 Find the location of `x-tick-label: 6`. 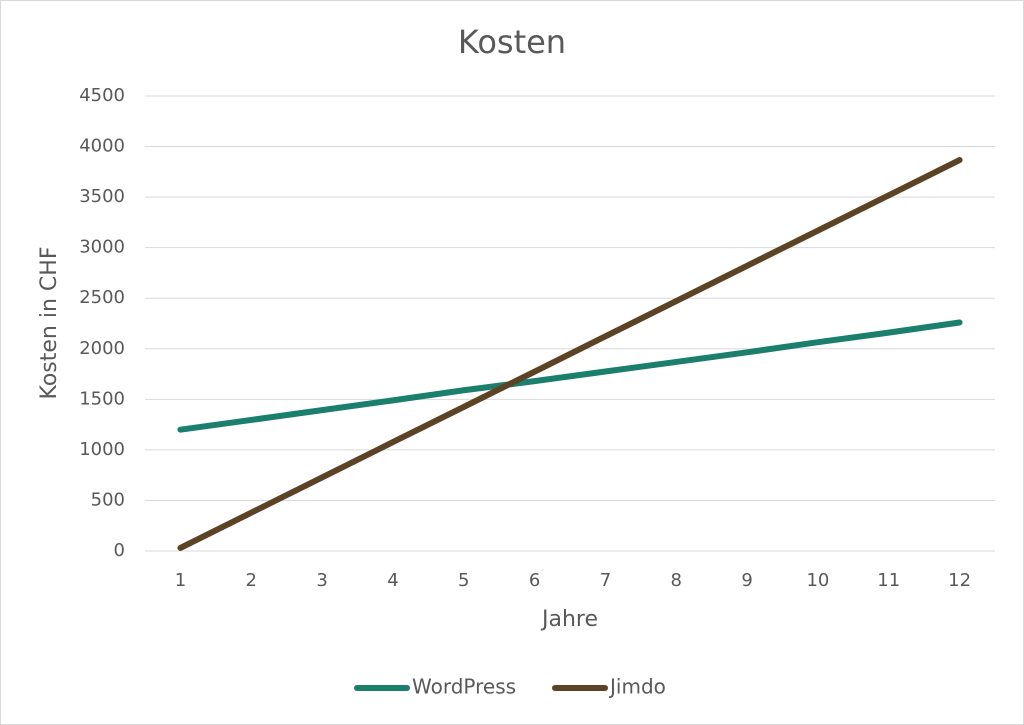

x-tick-label: 6 is located at coordinates (534, 580).